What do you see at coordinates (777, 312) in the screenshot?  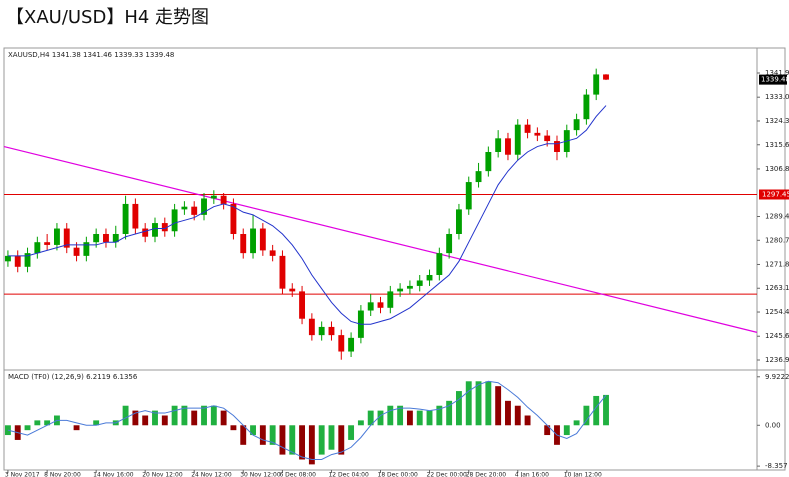 I see `y-tick-label: 1254.45` at bounding box center [777, 312].